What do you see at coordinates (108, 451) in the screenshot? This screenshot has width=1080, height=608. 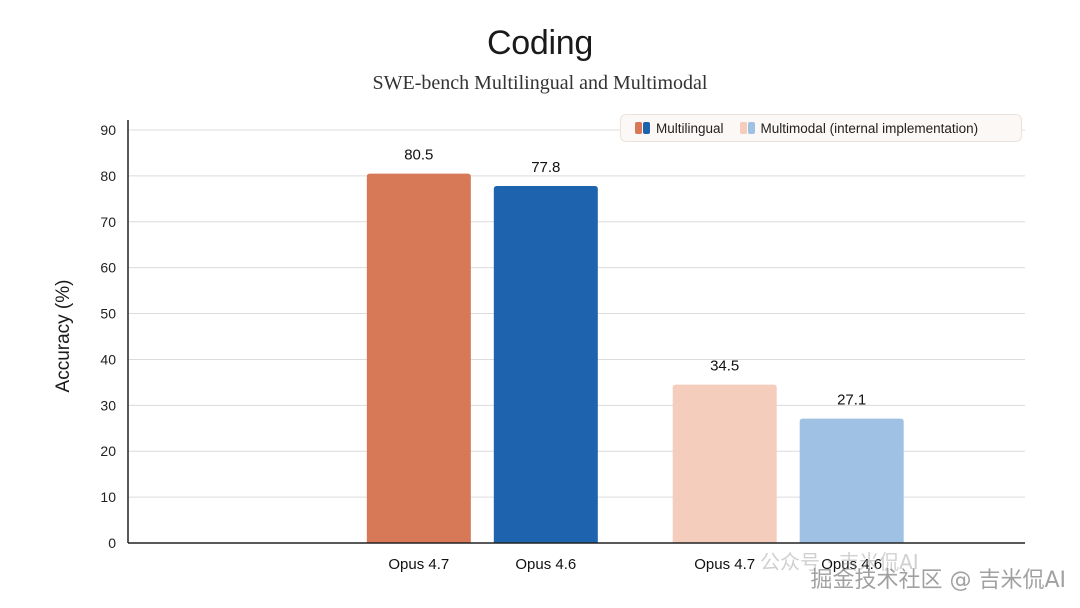 I see `y-tick-label: 20` at bounding box center [108, 451].